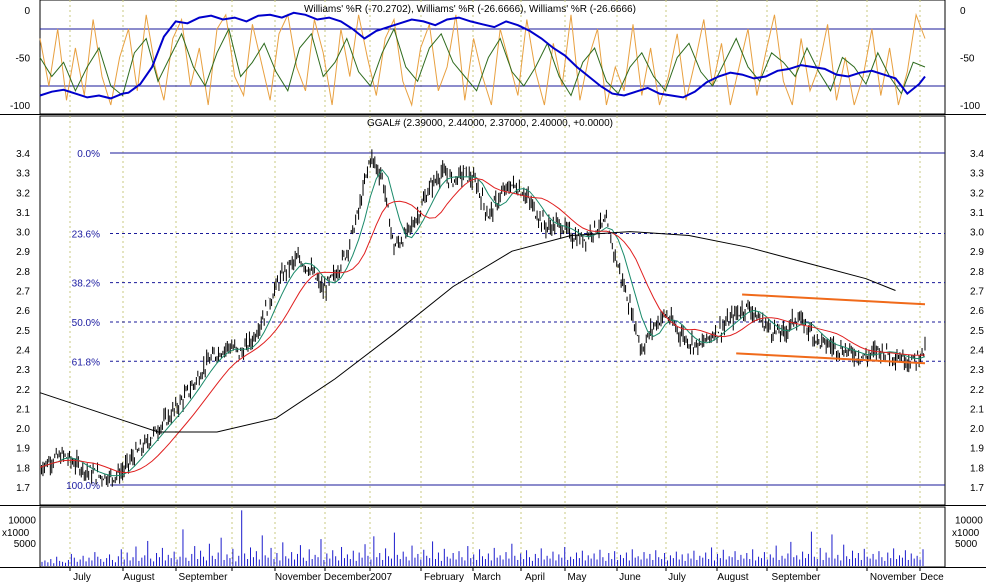 The image size is (986, 583). What do you see at coordinates (23, 370) in the screenshot?
I see `price-tick-left: 2.3` at bounding box center [23, 370].